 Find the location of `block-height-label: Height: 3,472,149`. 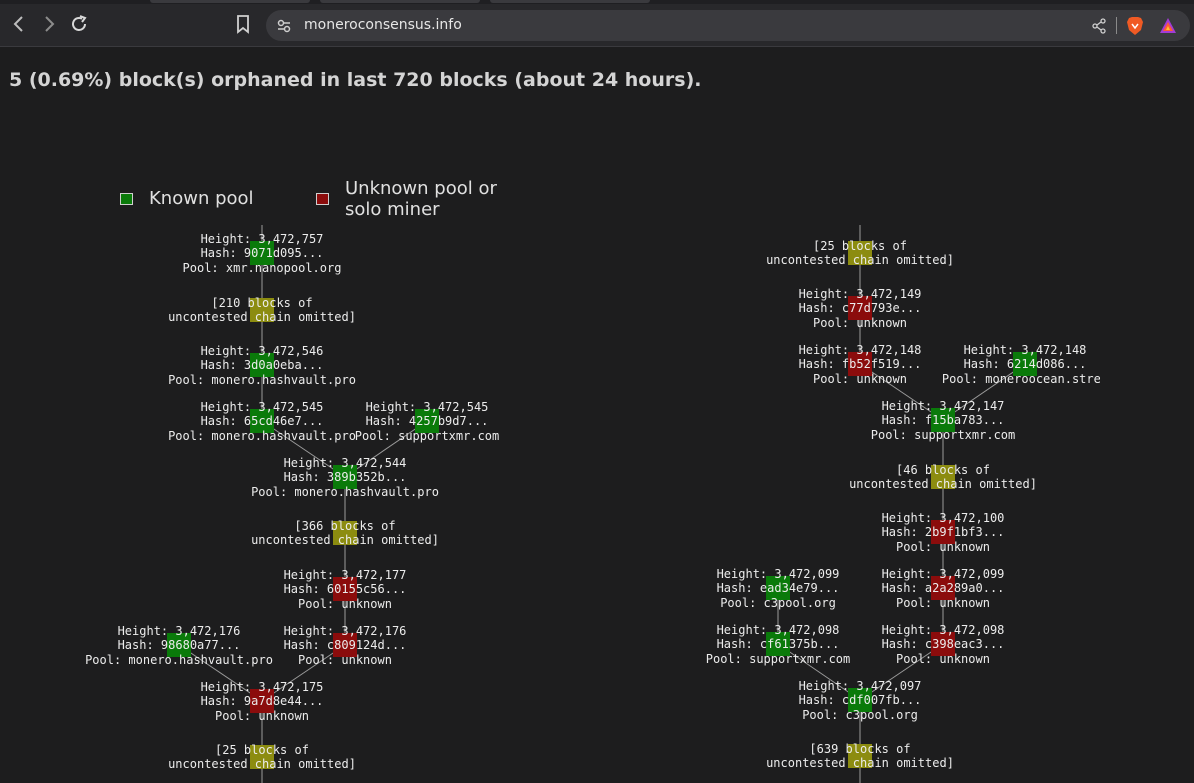

block-height-label: Height: 3,472,149 is located at coordinates (860, 294).